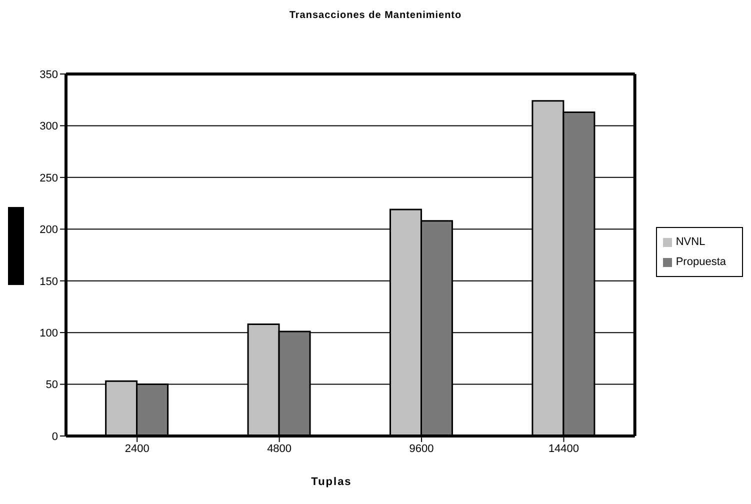  I want to click on y-tick-label: 0, so click(55, 436).